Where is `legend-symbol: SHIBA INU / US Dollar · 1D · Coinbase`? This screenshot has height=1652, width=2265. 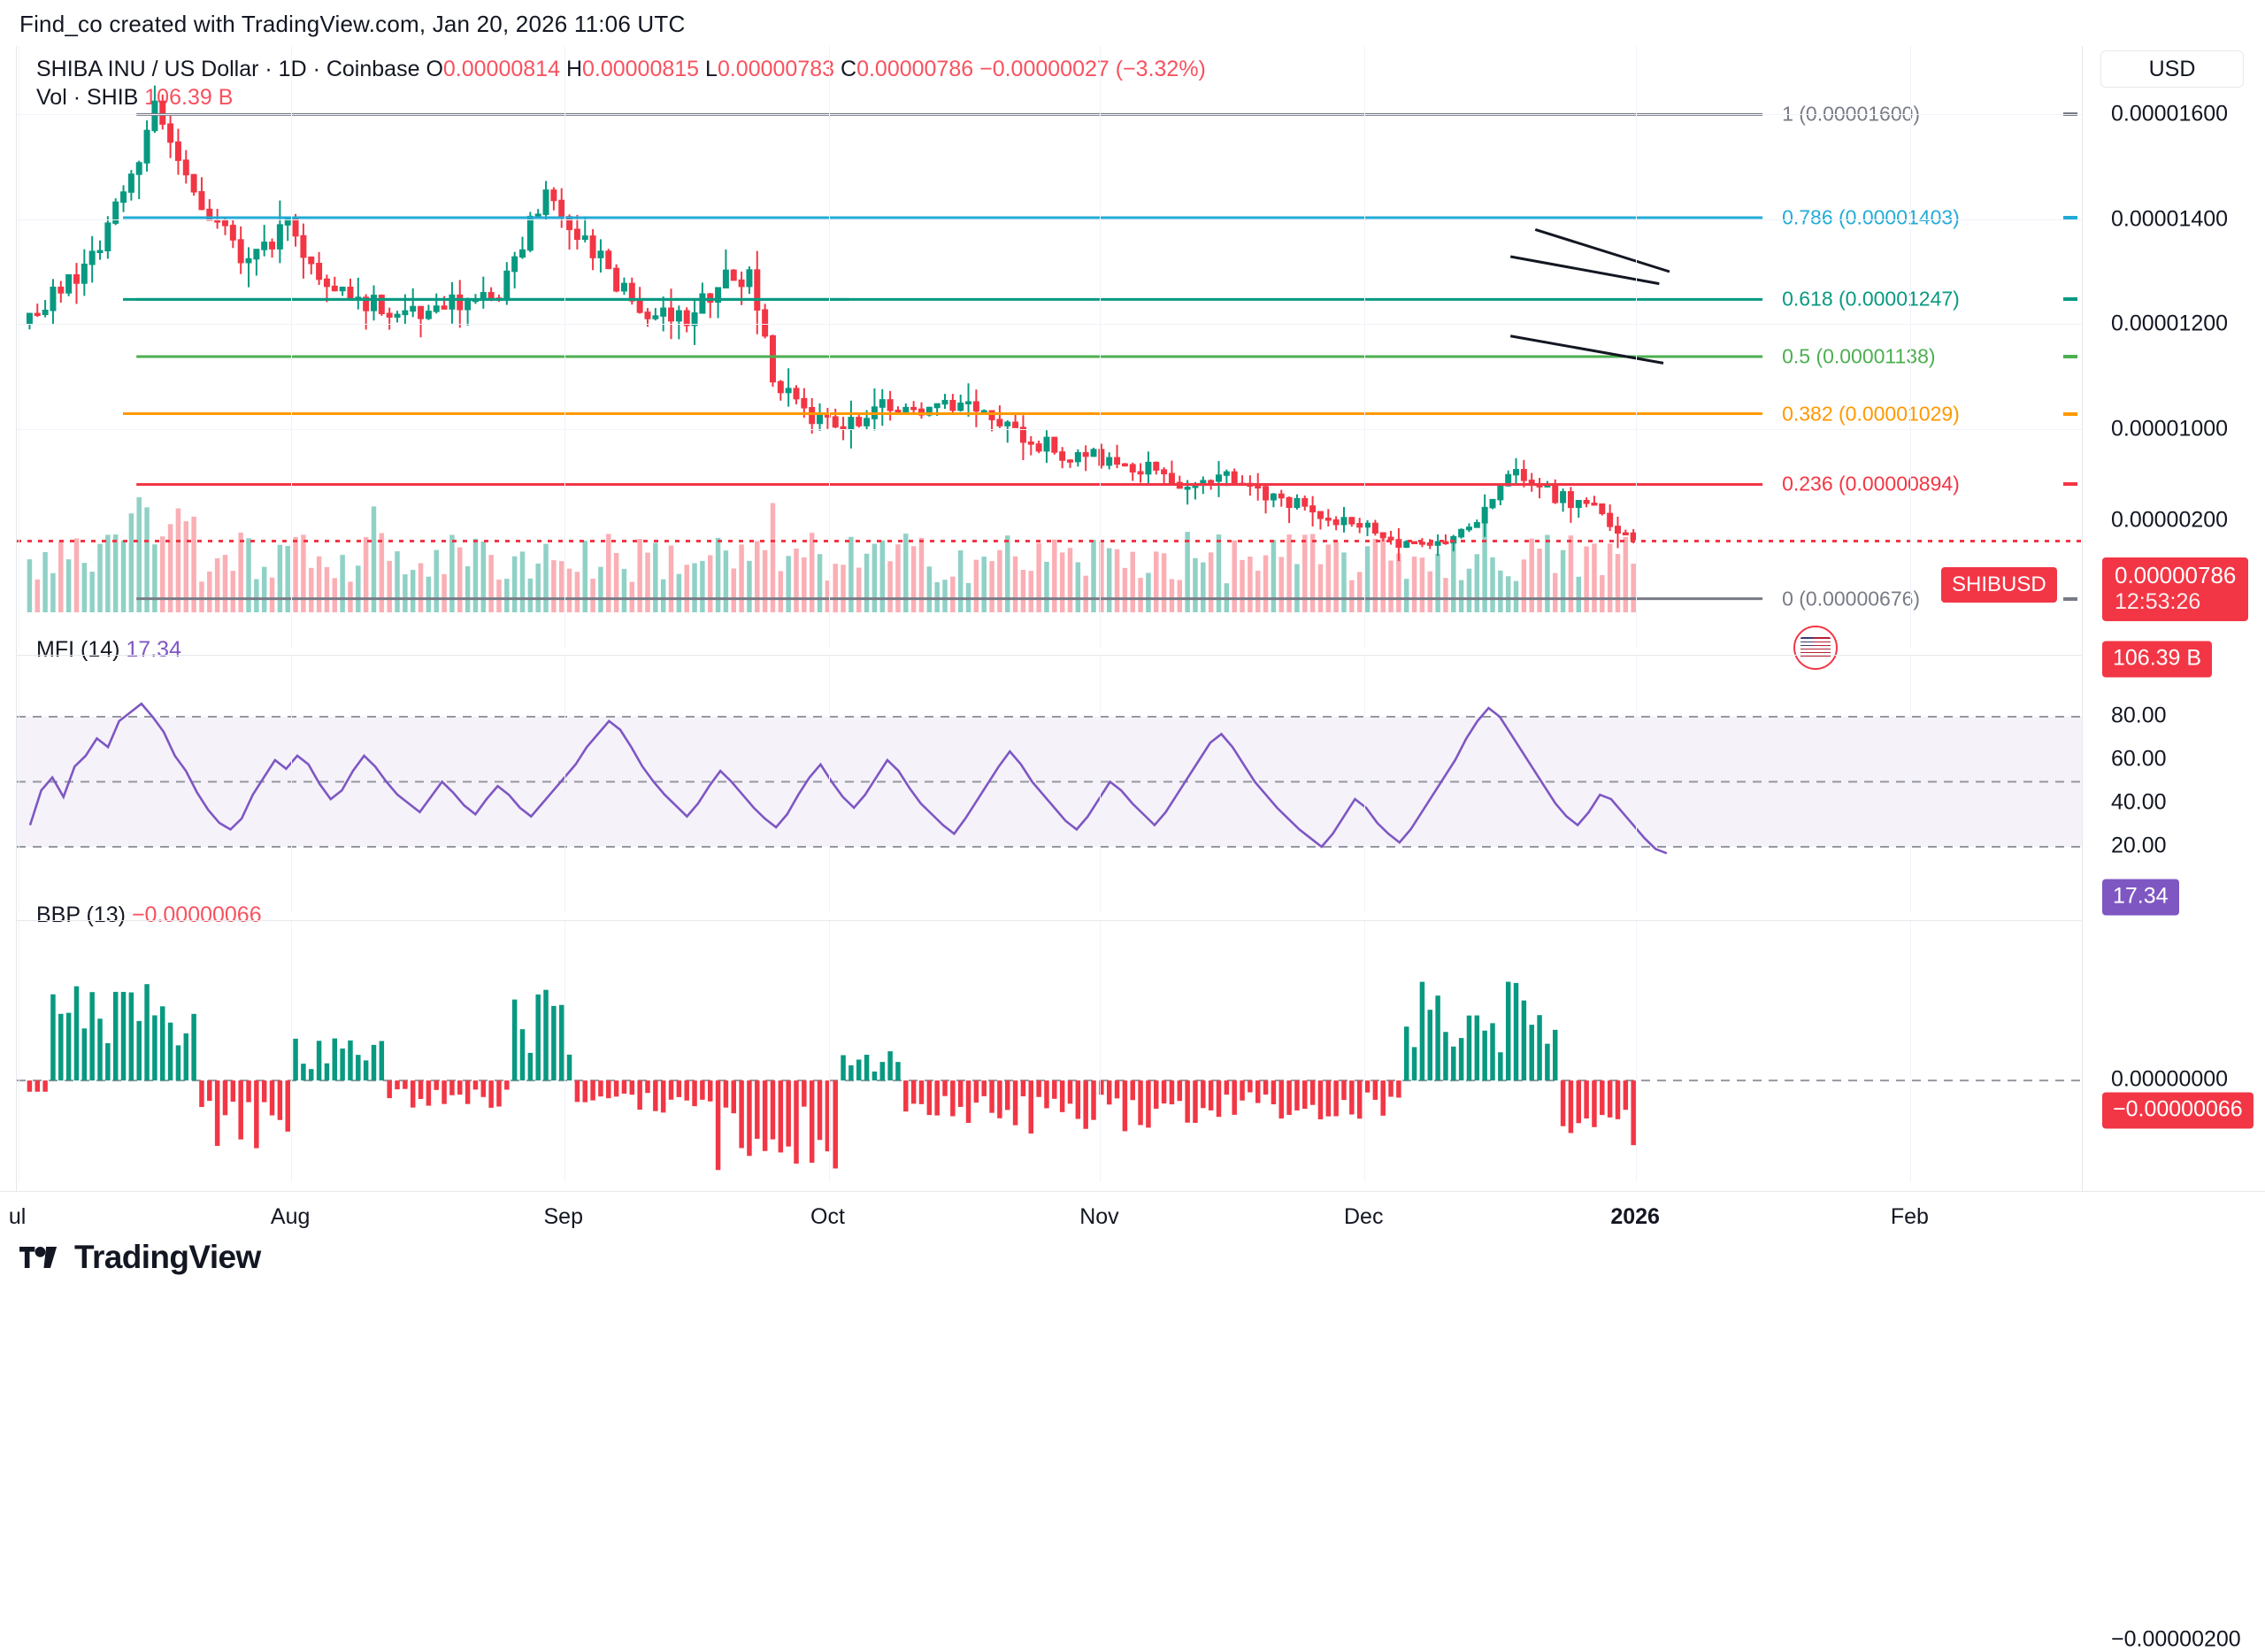
legend-symbol: SHIBA INU / US Dollar · 1D · Coinbase is located at coordinates (228, 69).